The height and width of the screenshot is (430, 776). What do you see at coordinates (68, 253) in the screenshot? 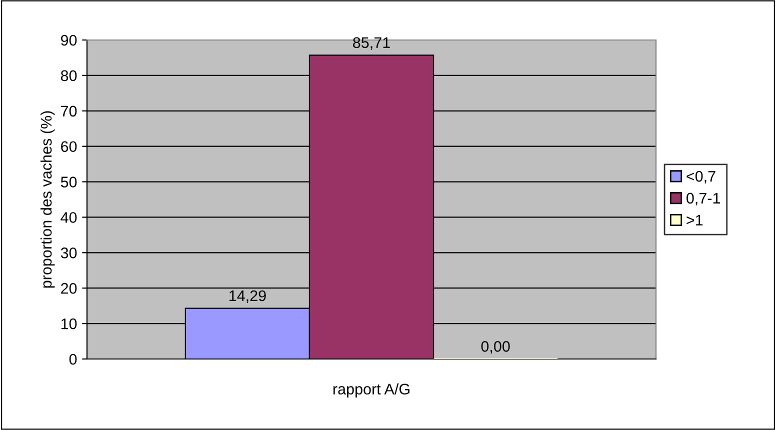
I see `y-tick-label: 30` at bounding box center [68, 253].